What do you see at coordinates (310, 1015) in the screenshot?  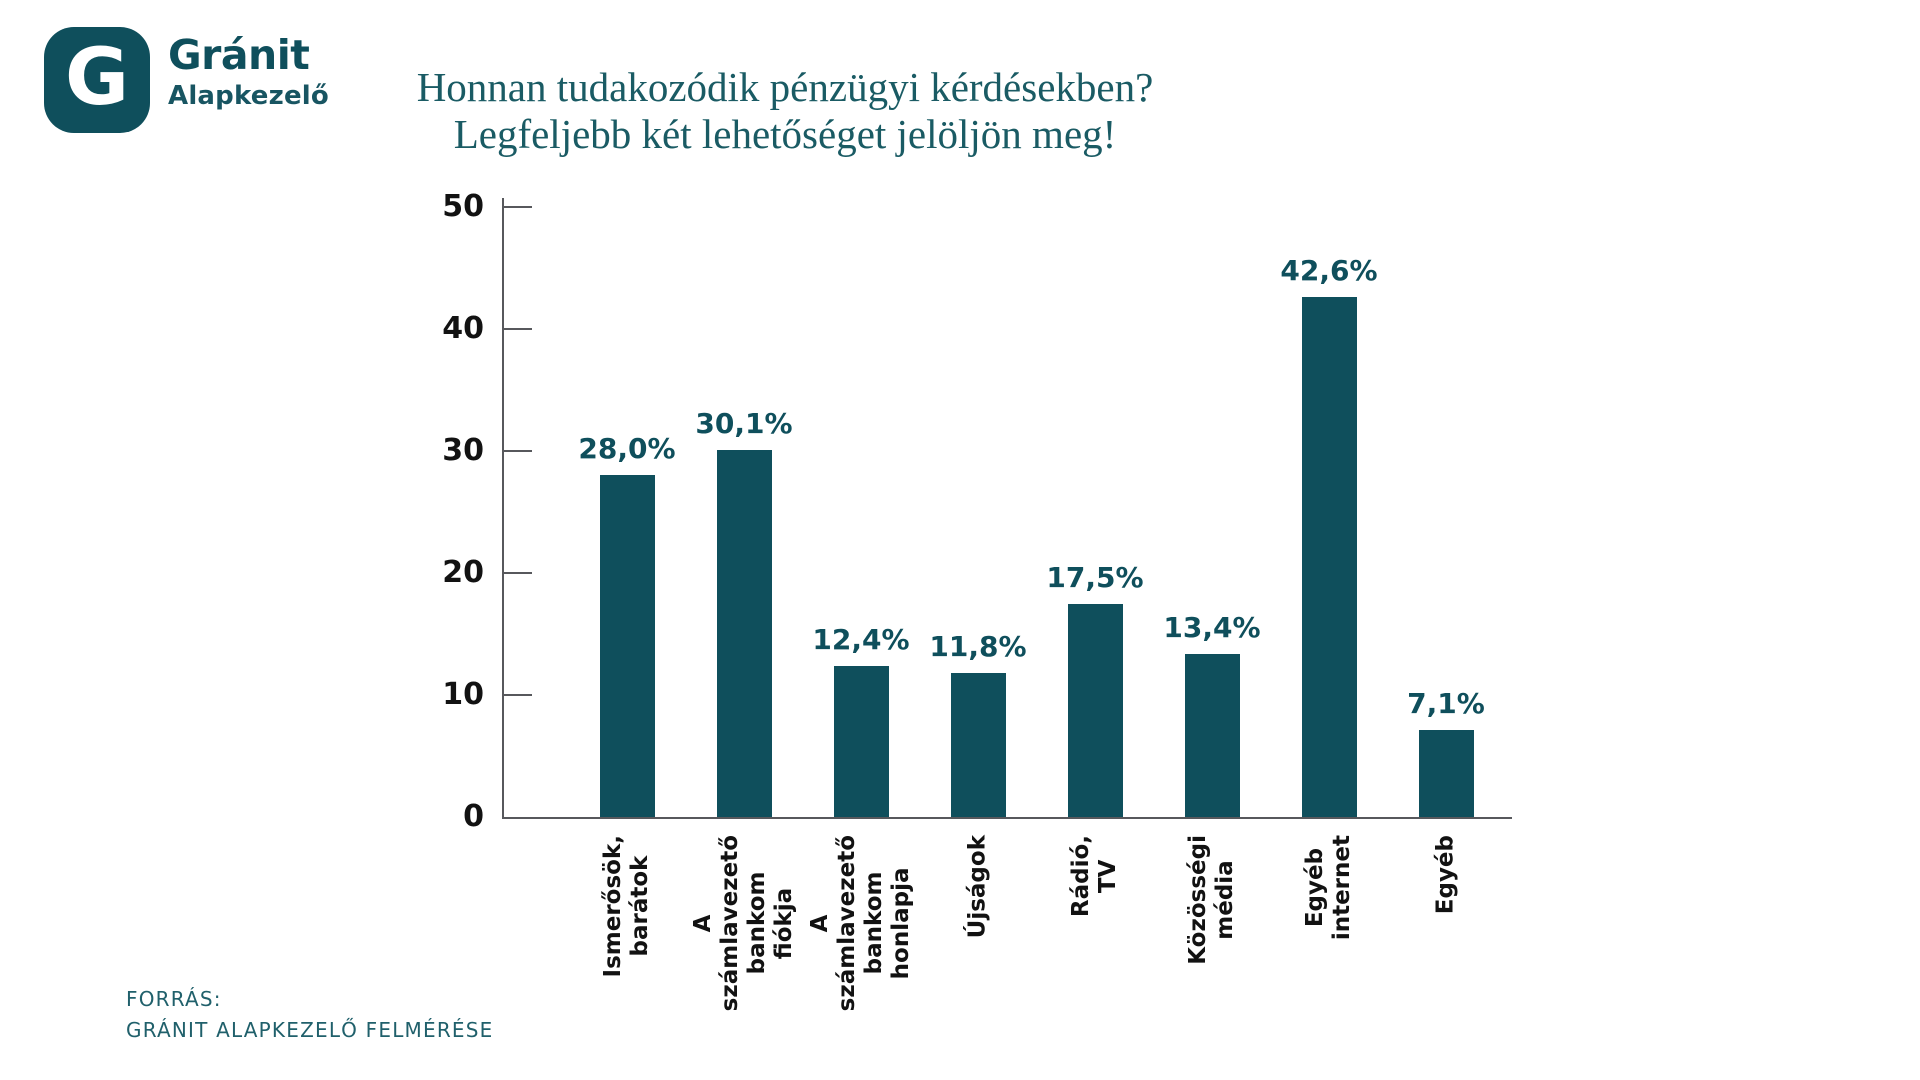 I see `source-note: FORRÁS: GRÁNIT ALAPKEZELŐ FELMÉRÉSE` at bounding box center [310, 1015].